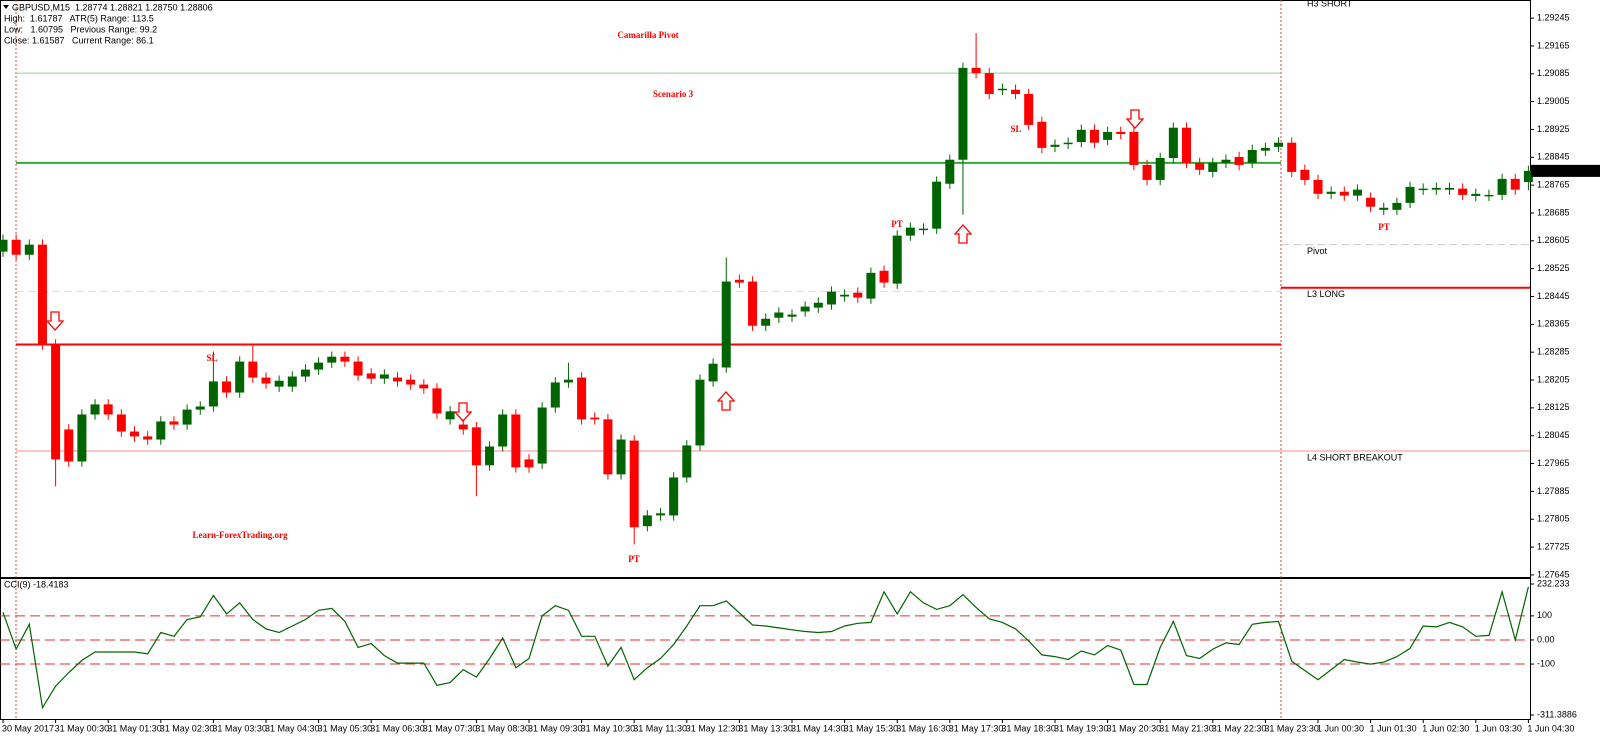  Describe the element at coordinates (1553, 463) in the screenshot. I see `y-tick-label: 1.27965` at that location.